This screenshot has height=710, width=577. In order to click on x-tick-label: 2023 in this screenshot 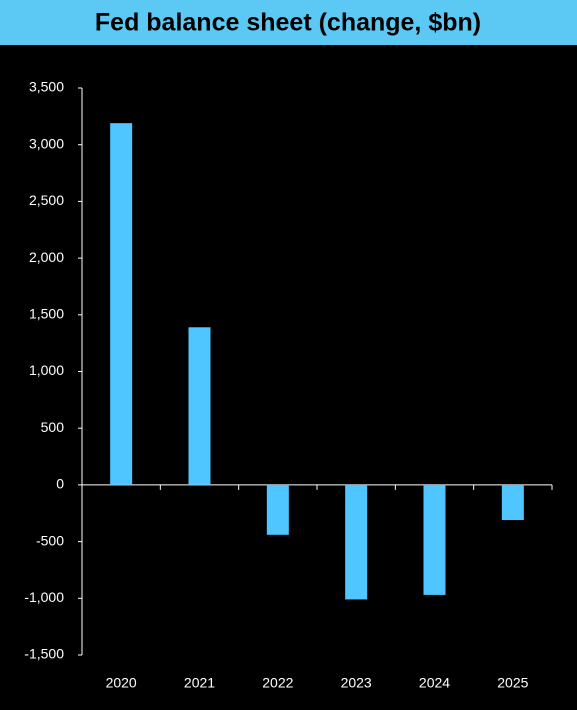, I will do `click(356, 683)`.